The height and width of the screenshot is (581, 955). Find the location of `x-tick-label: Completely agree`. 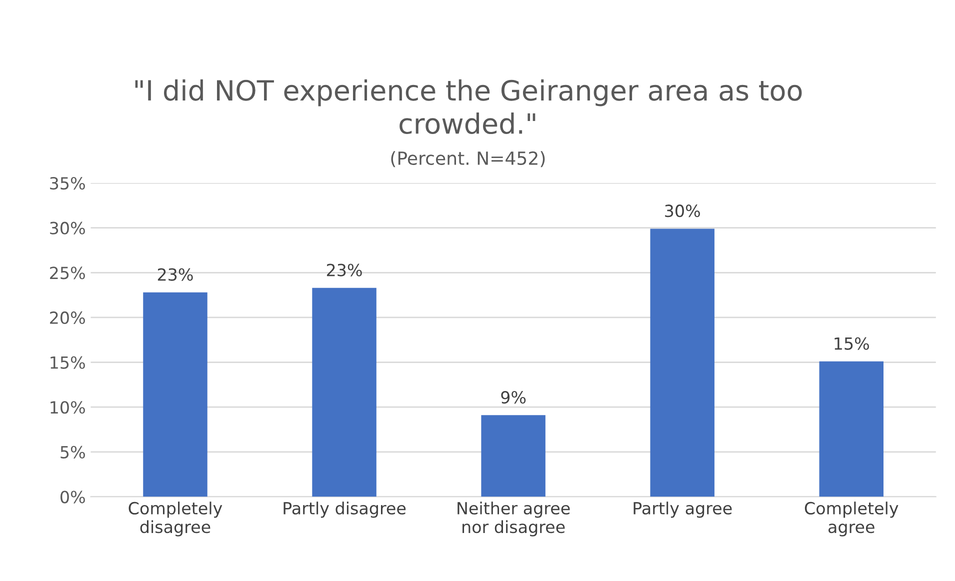

x-tick-label: Completely agree is located at coordinates (851, 519).